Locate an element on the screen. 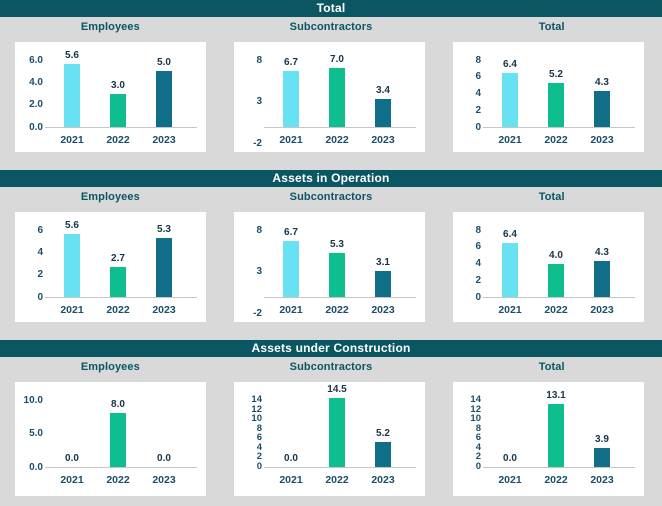 The width and height of the screenshot is (662, 506). bar-chart-total: 8 6 4 2 0 6.4 2021 4.0 2022 4.3 2023 is located at coordinates (548, 267).